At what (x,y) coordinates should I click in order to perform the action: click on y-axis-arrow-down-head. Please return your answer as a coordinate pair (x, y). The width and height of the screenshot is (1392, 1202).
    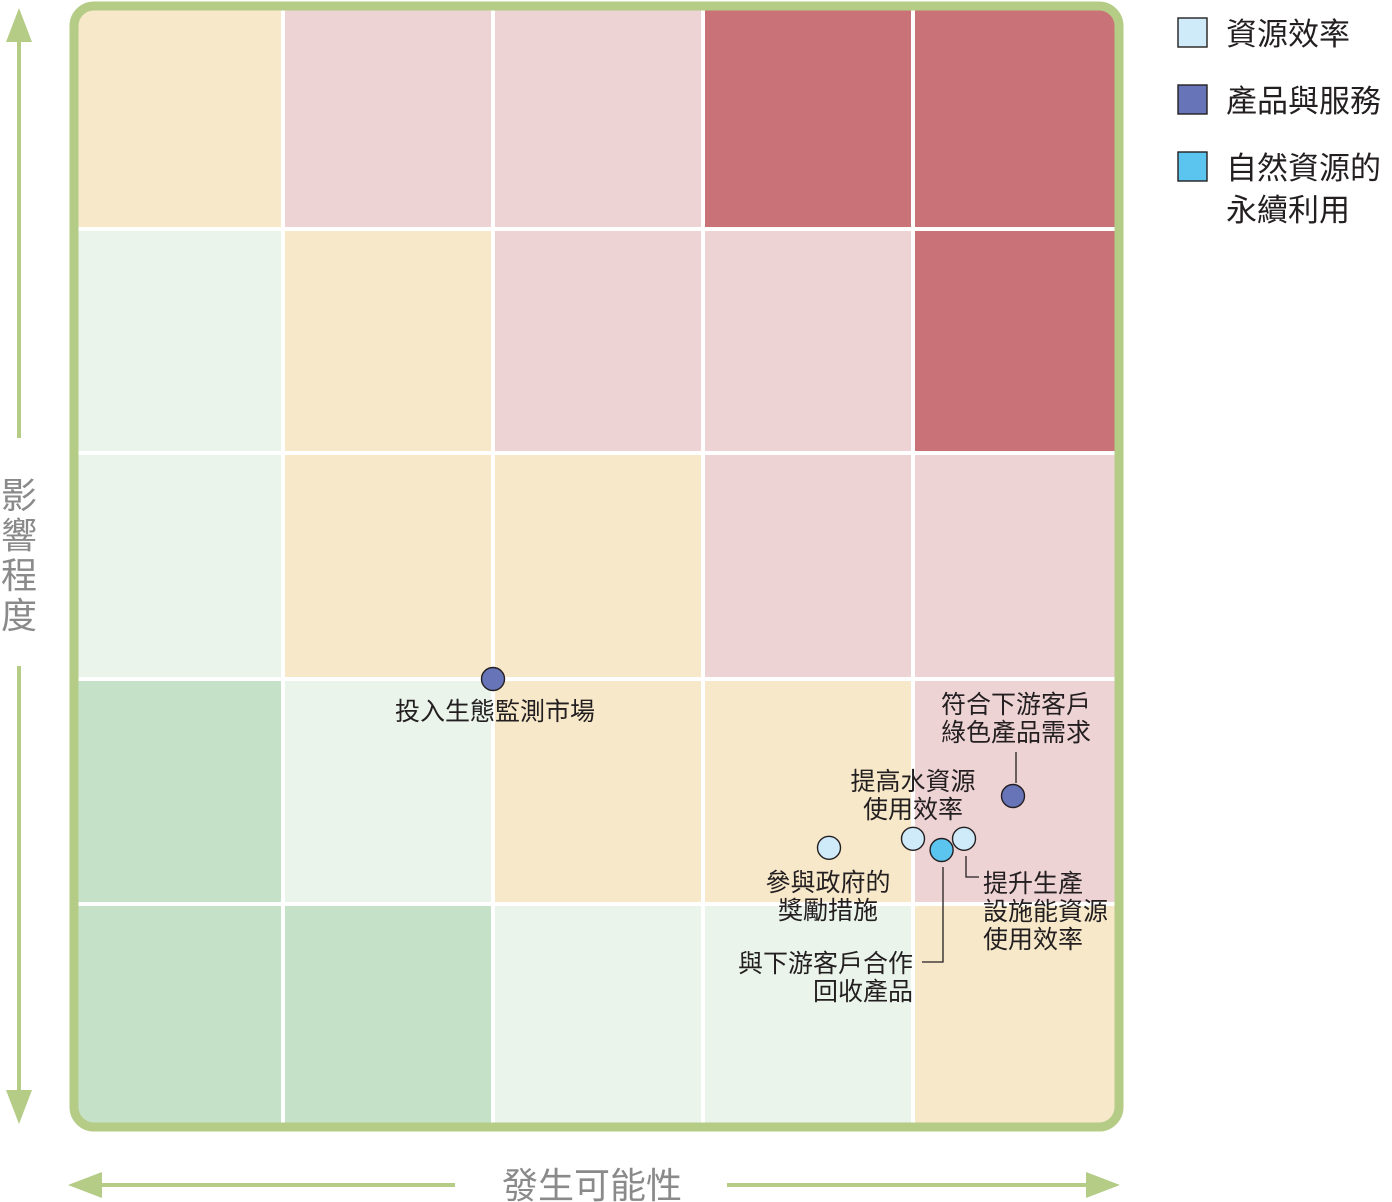
    Looking at the image, I should click on (19, 1107).